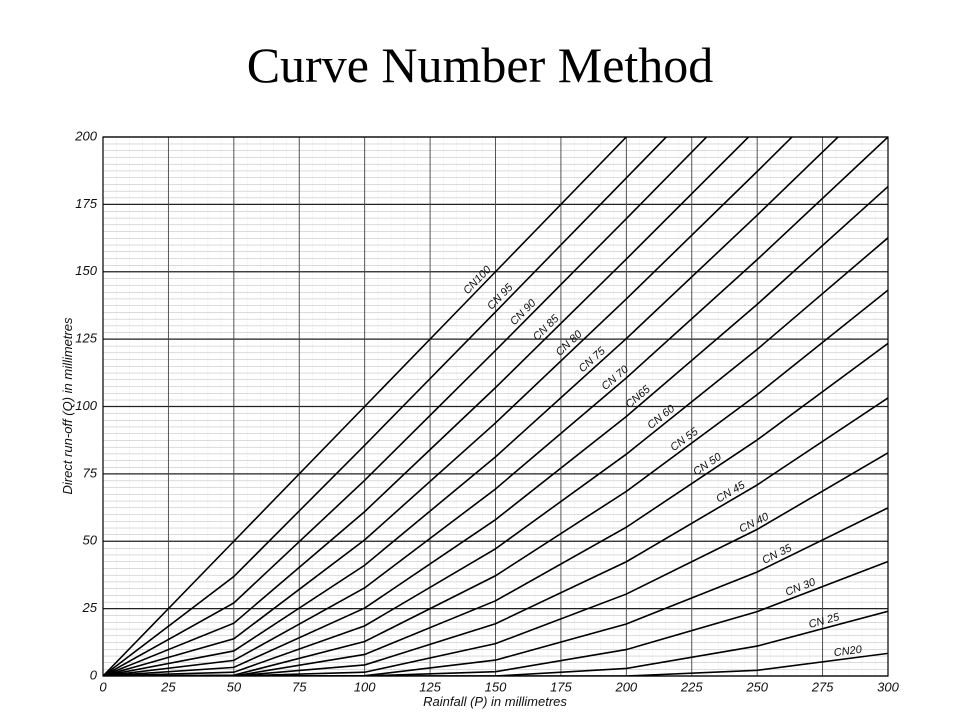  I want to click on x-tick-label: 175, so click(561, 686).